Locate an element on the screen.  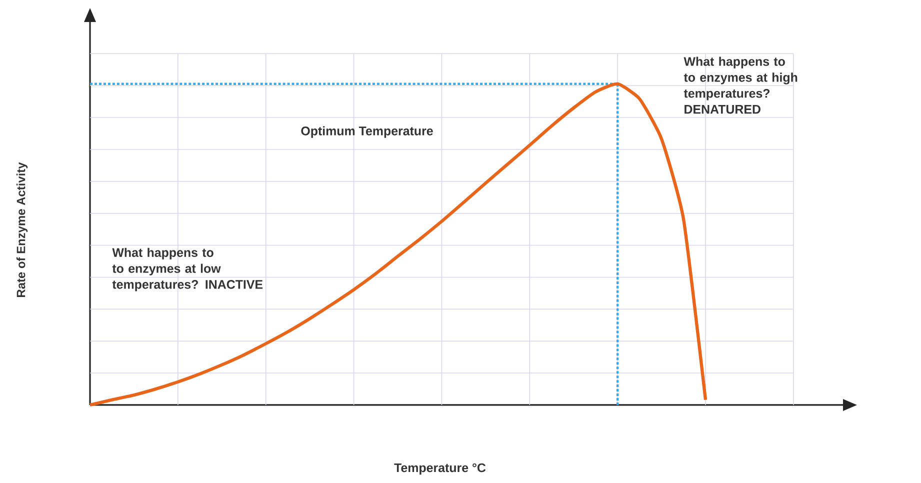
annotation: What happens to to enzymes at low temperatures? INACTIVE is located at coordinates (187, 270).